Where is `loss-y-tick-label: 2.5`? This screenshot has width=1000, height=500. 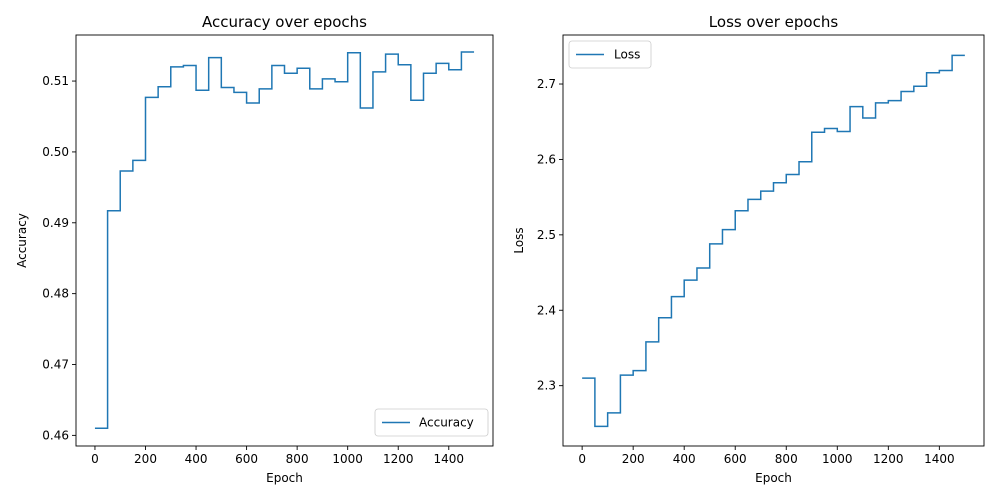 loss-y-tick-label: 2.5 is located at coordinates (546, 235).